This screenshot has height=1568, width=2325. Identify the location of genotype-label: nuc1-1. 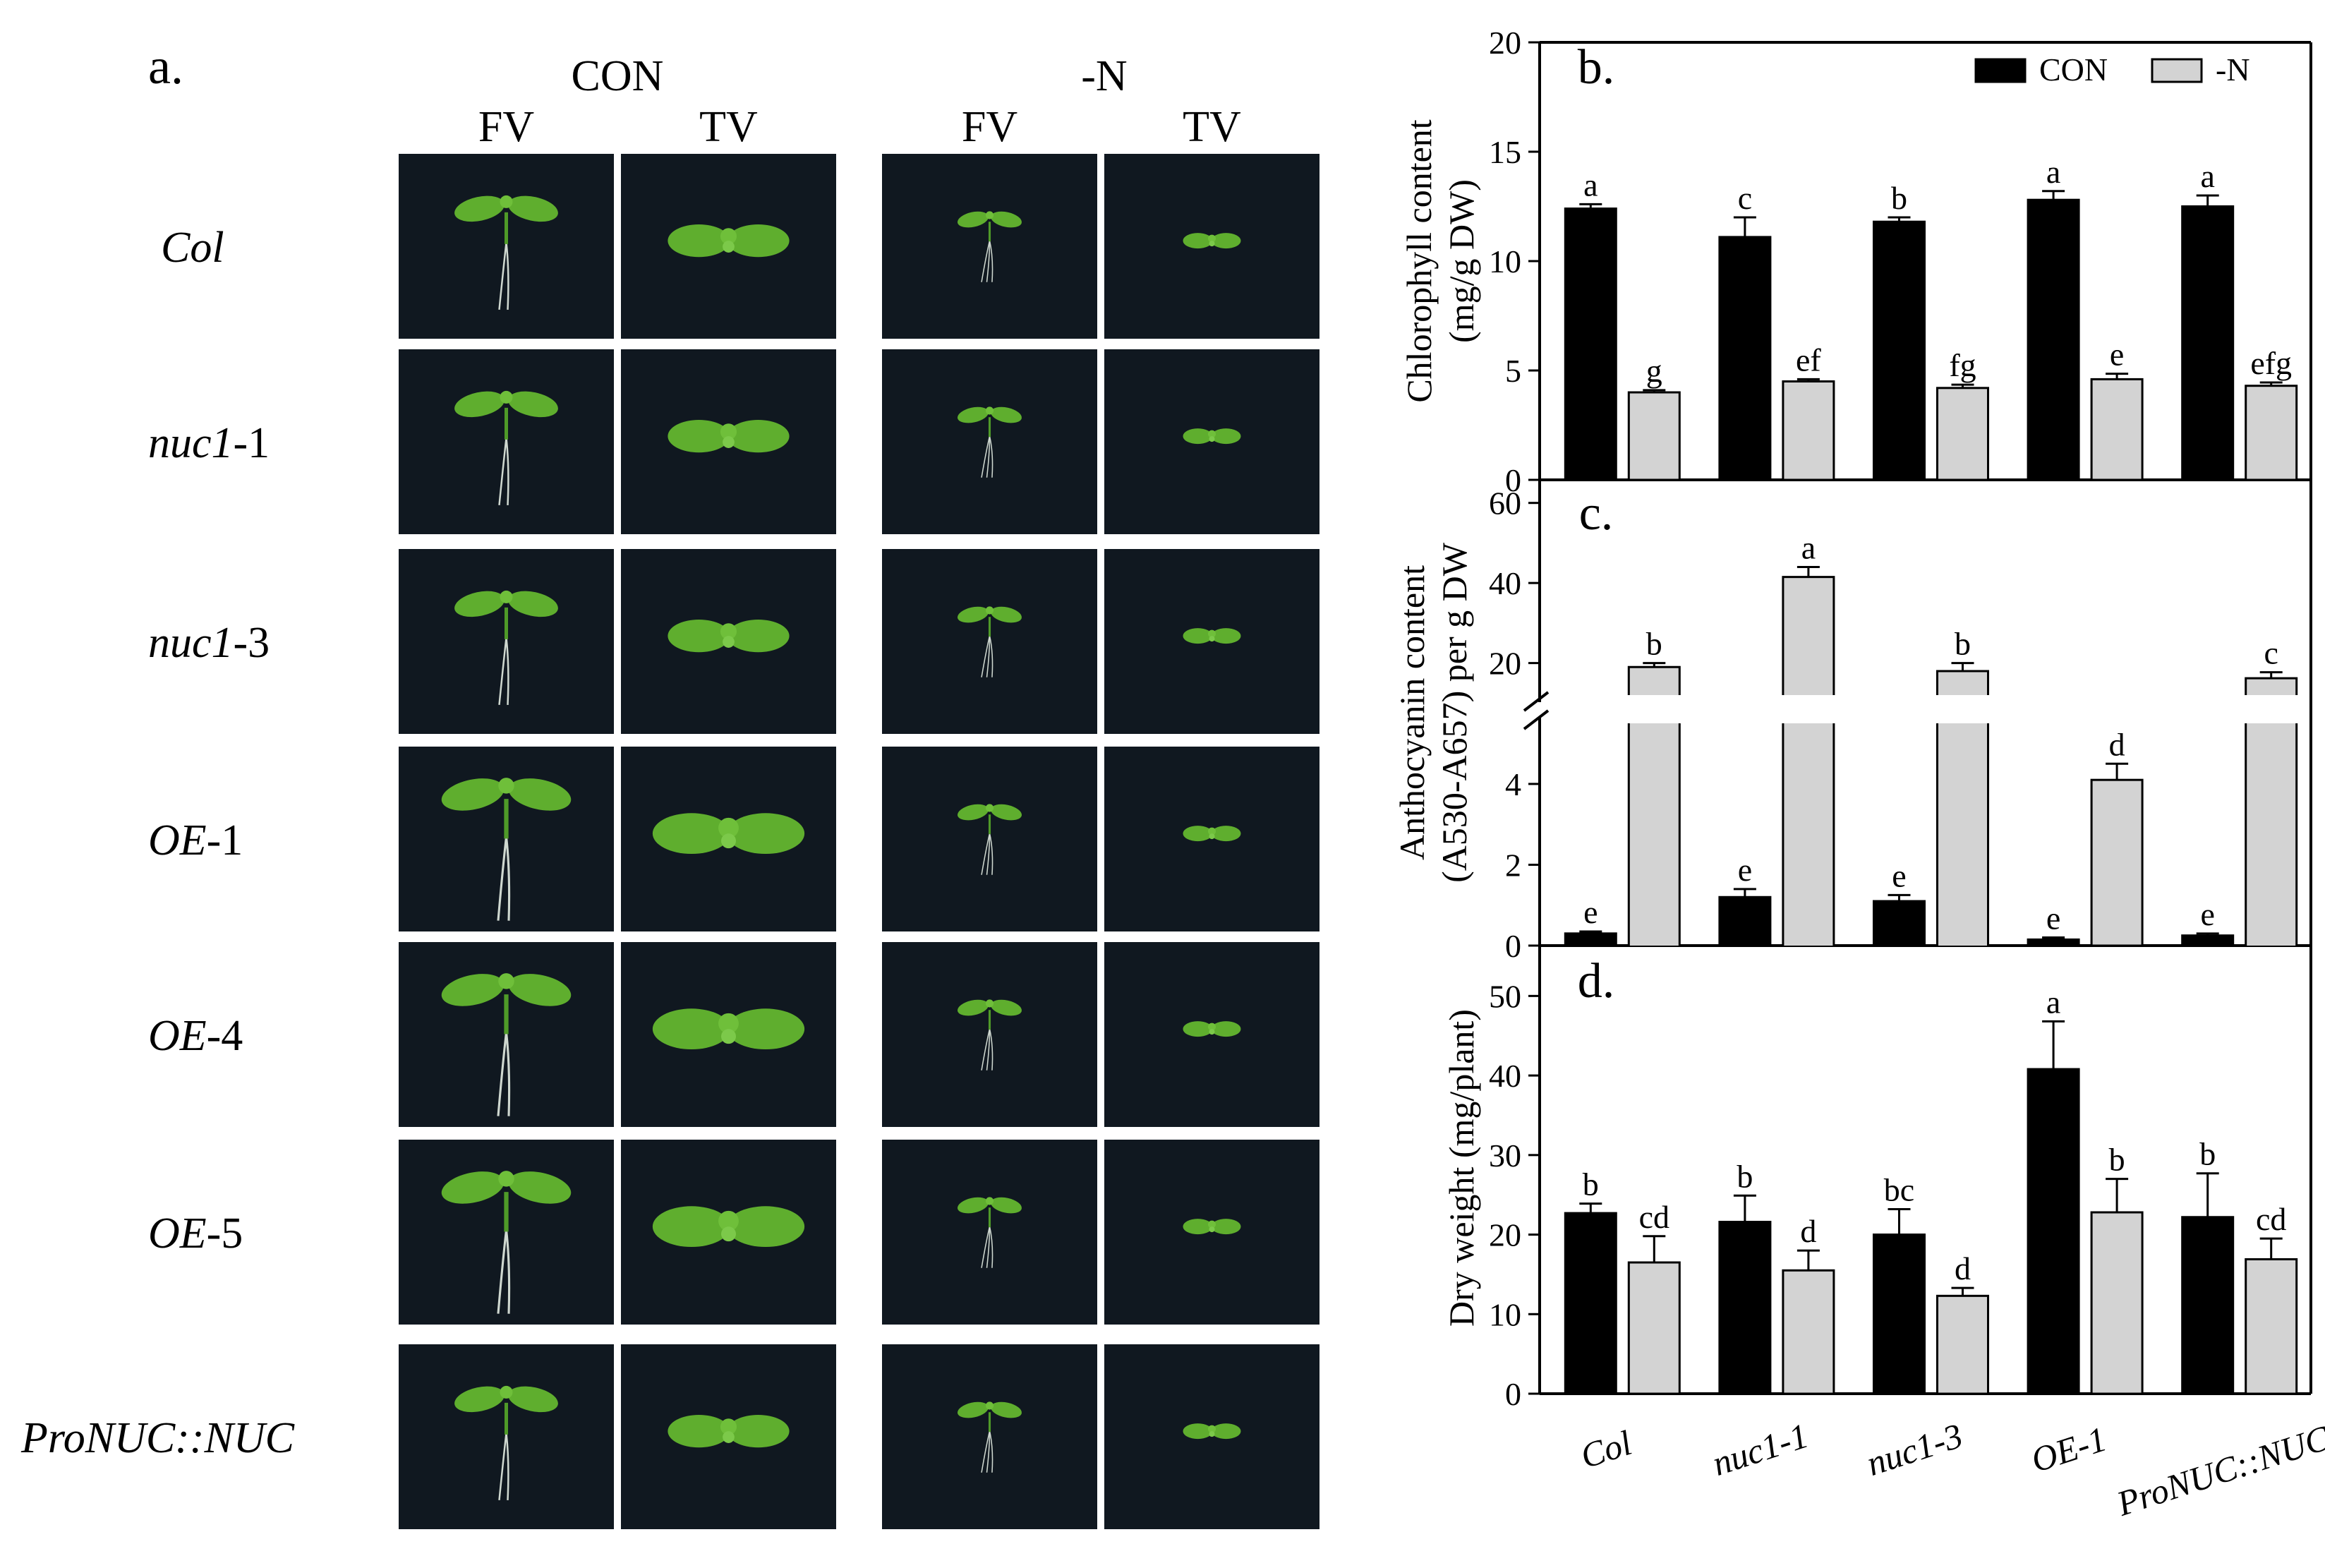
(209, 443).